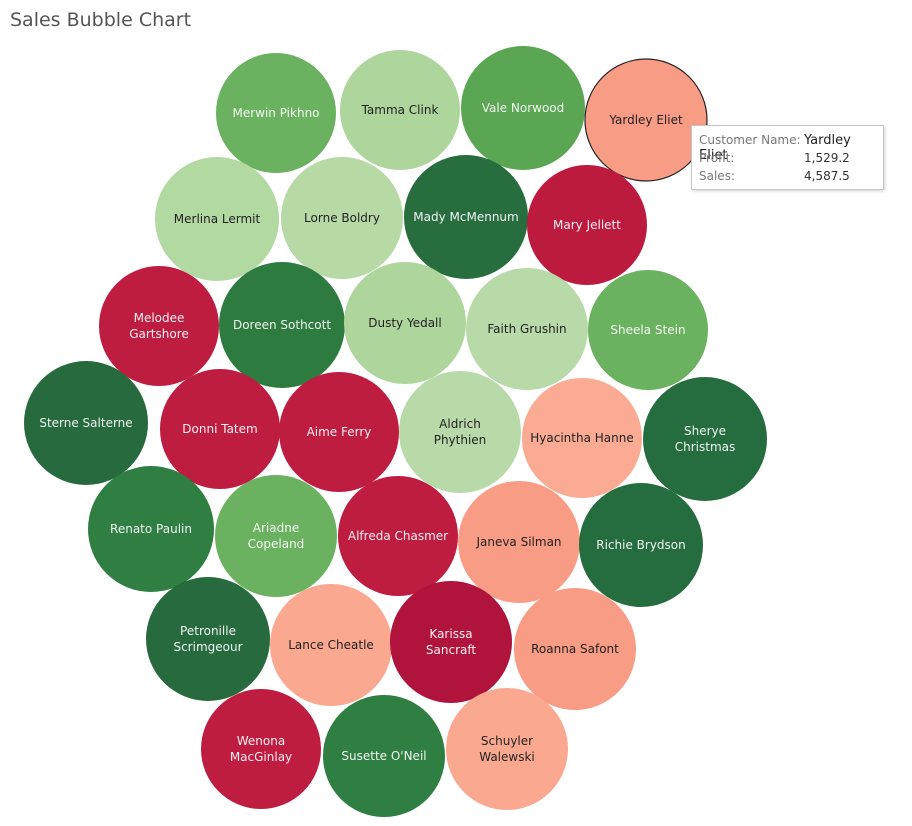 This screenshot has width=912, height=826. I want to click on bubble-sheela-stein: Sheela Stein, so click(648, 330).